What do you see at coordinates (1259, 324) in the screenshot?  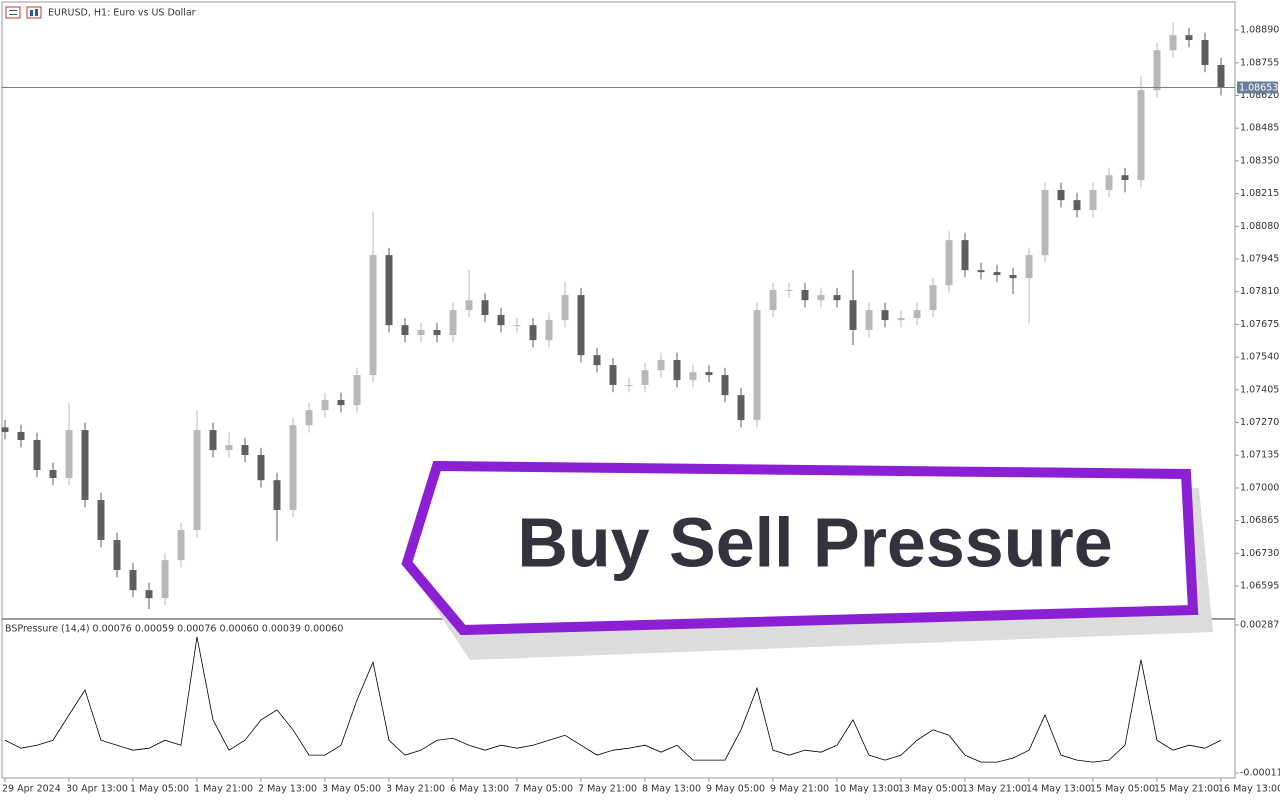 I see `y-tick-label: 1.07675` at bounding box center [1259, 324].